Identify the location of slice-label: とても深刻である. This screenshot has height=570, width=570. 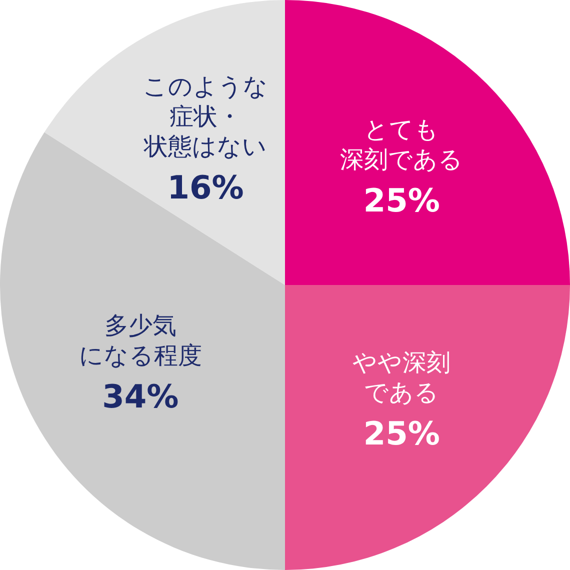
(402, 144).